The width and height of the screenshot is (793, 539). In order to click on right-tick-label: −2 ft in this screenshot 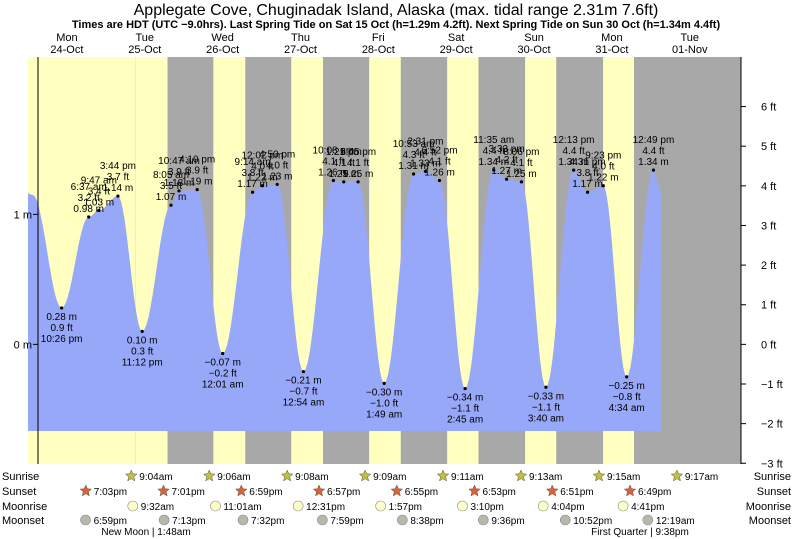, I will do `click(772, 425)`.